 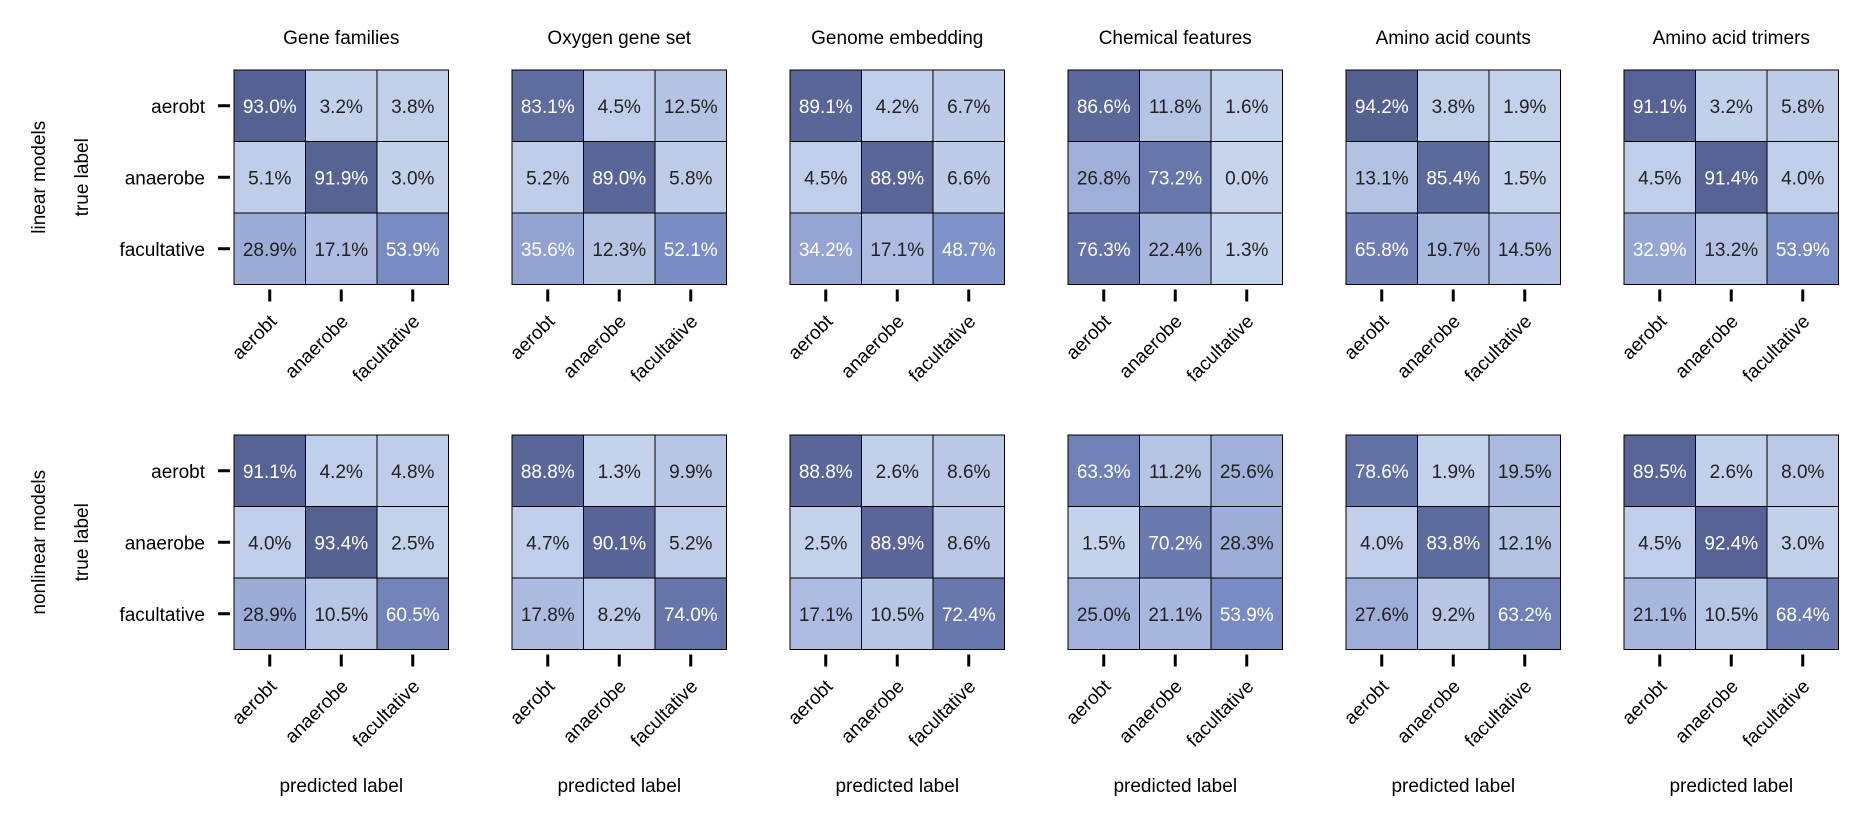 What do you see at coordinates (619, 615) in the screenshot?
I see `cell-value-label: 8.2%` at bounding box center [619, 615].